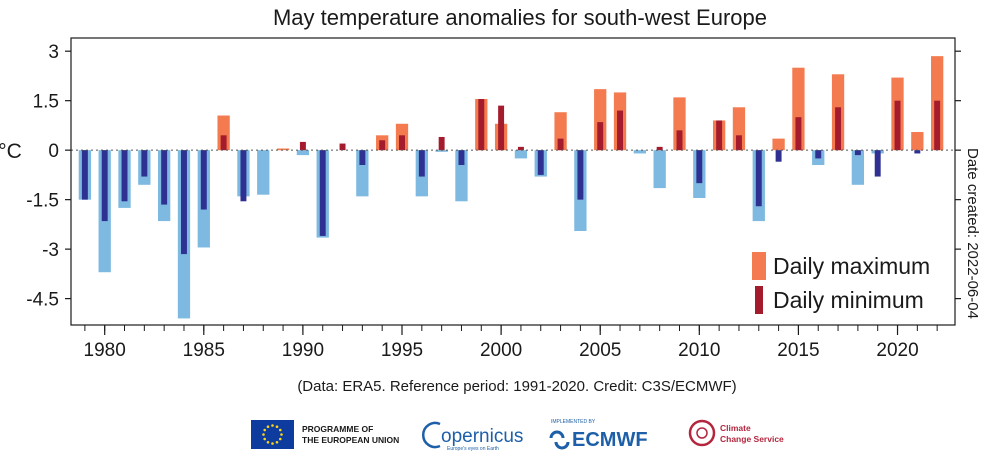 The width and height of the screenshot is (985, 461). What do you see at coordinates (342, 147) in the screenshot?
I see `bar-daily-min-1992` at bounding box center [342, 147].